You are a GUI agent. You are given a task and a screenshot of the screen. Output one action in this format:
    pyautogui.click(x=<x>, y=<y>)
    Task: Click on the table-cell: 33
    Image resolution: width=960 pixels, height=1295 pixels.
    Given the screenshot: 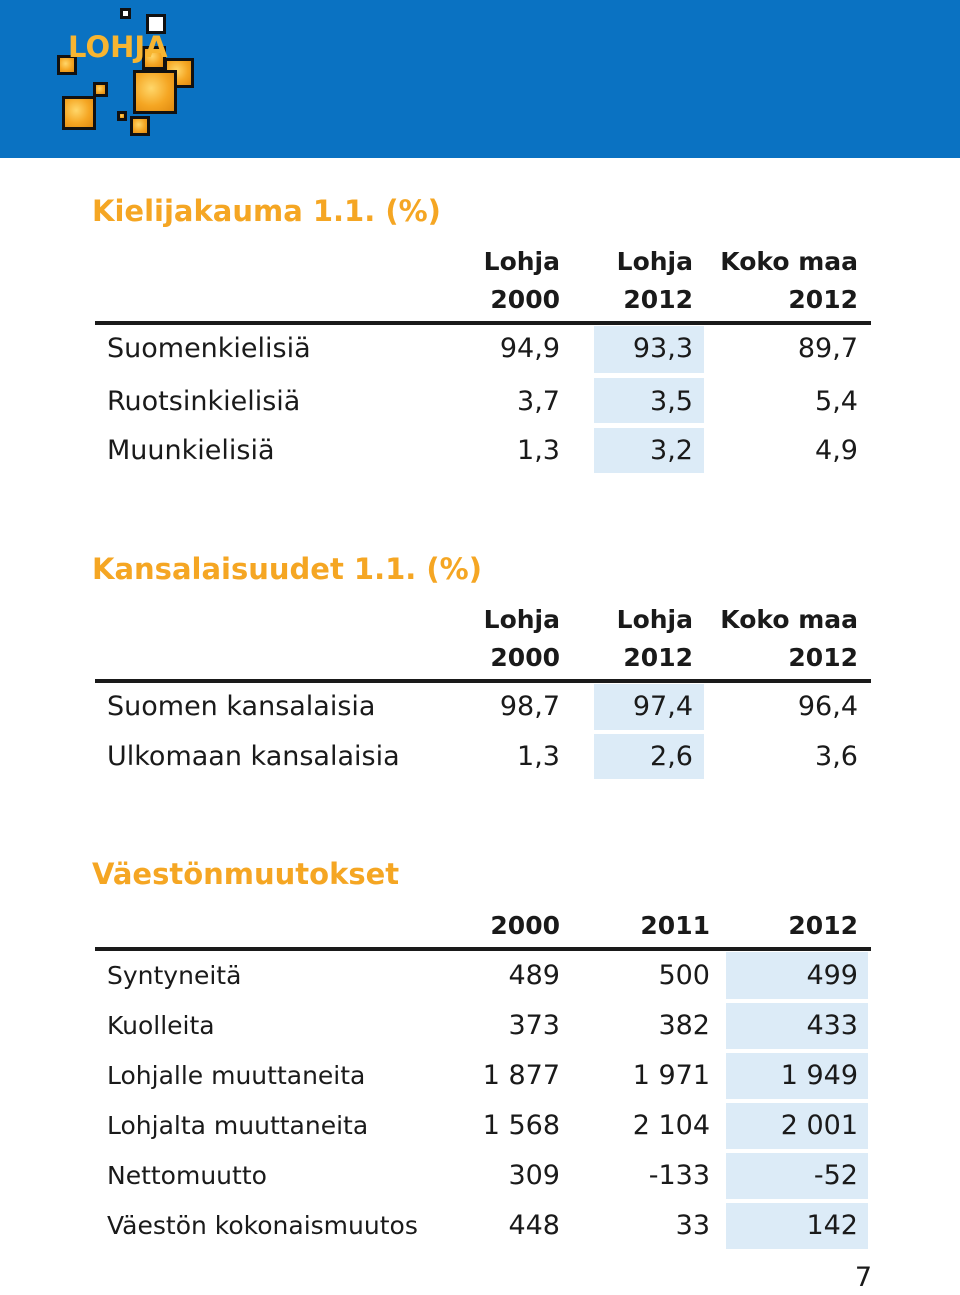 What is the action you would take?
    pyautogui.click(x=692, y=1225)
    